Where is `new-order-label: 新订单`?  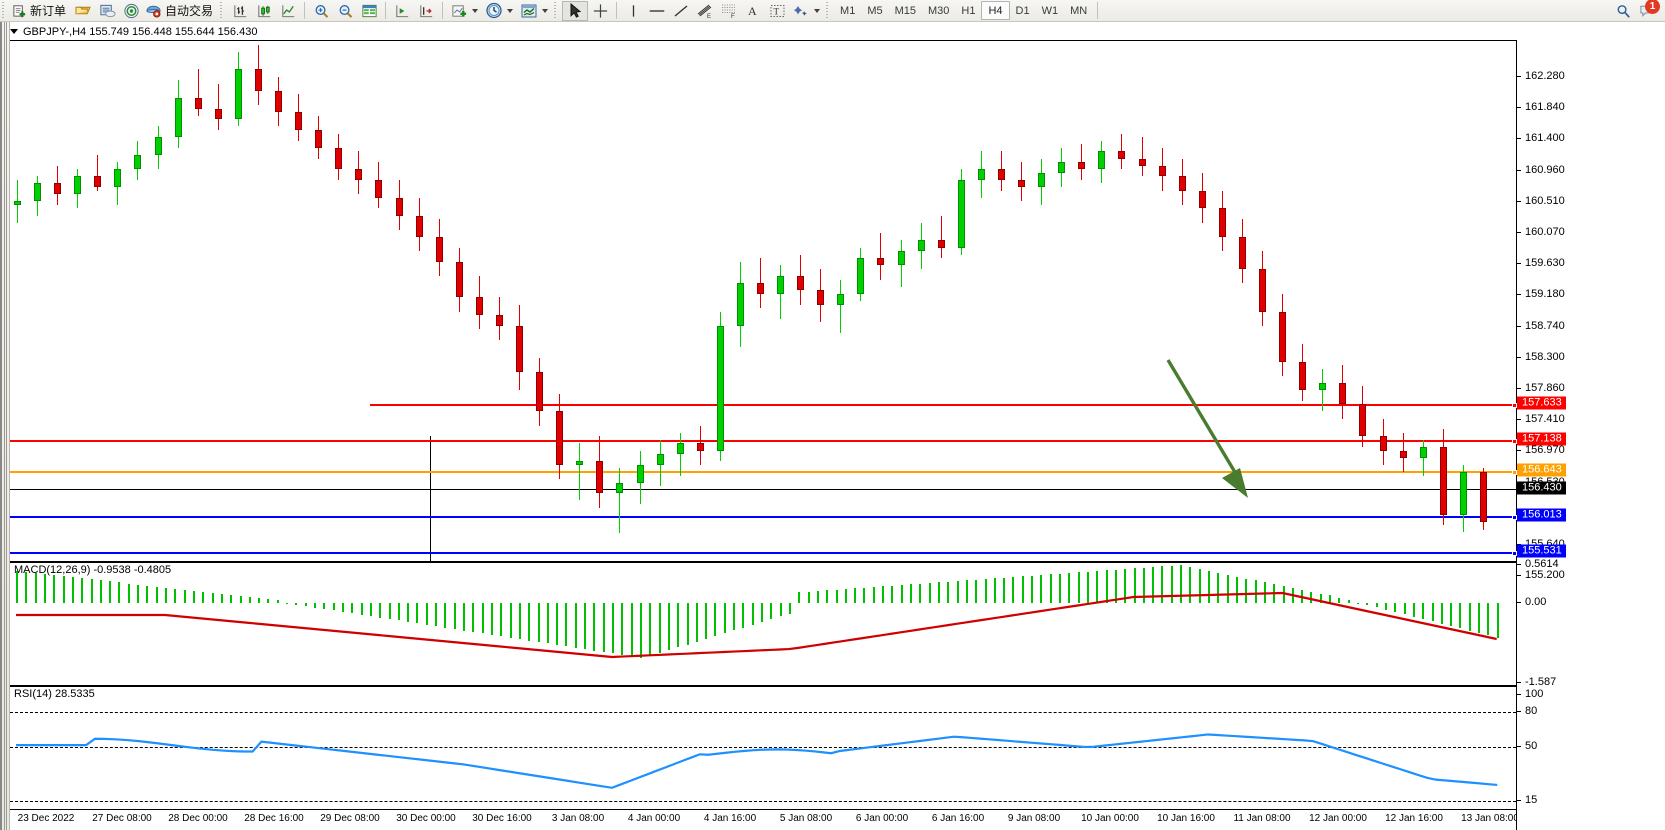
new-order-label: 新订单 is located at coordinates (48, 11).